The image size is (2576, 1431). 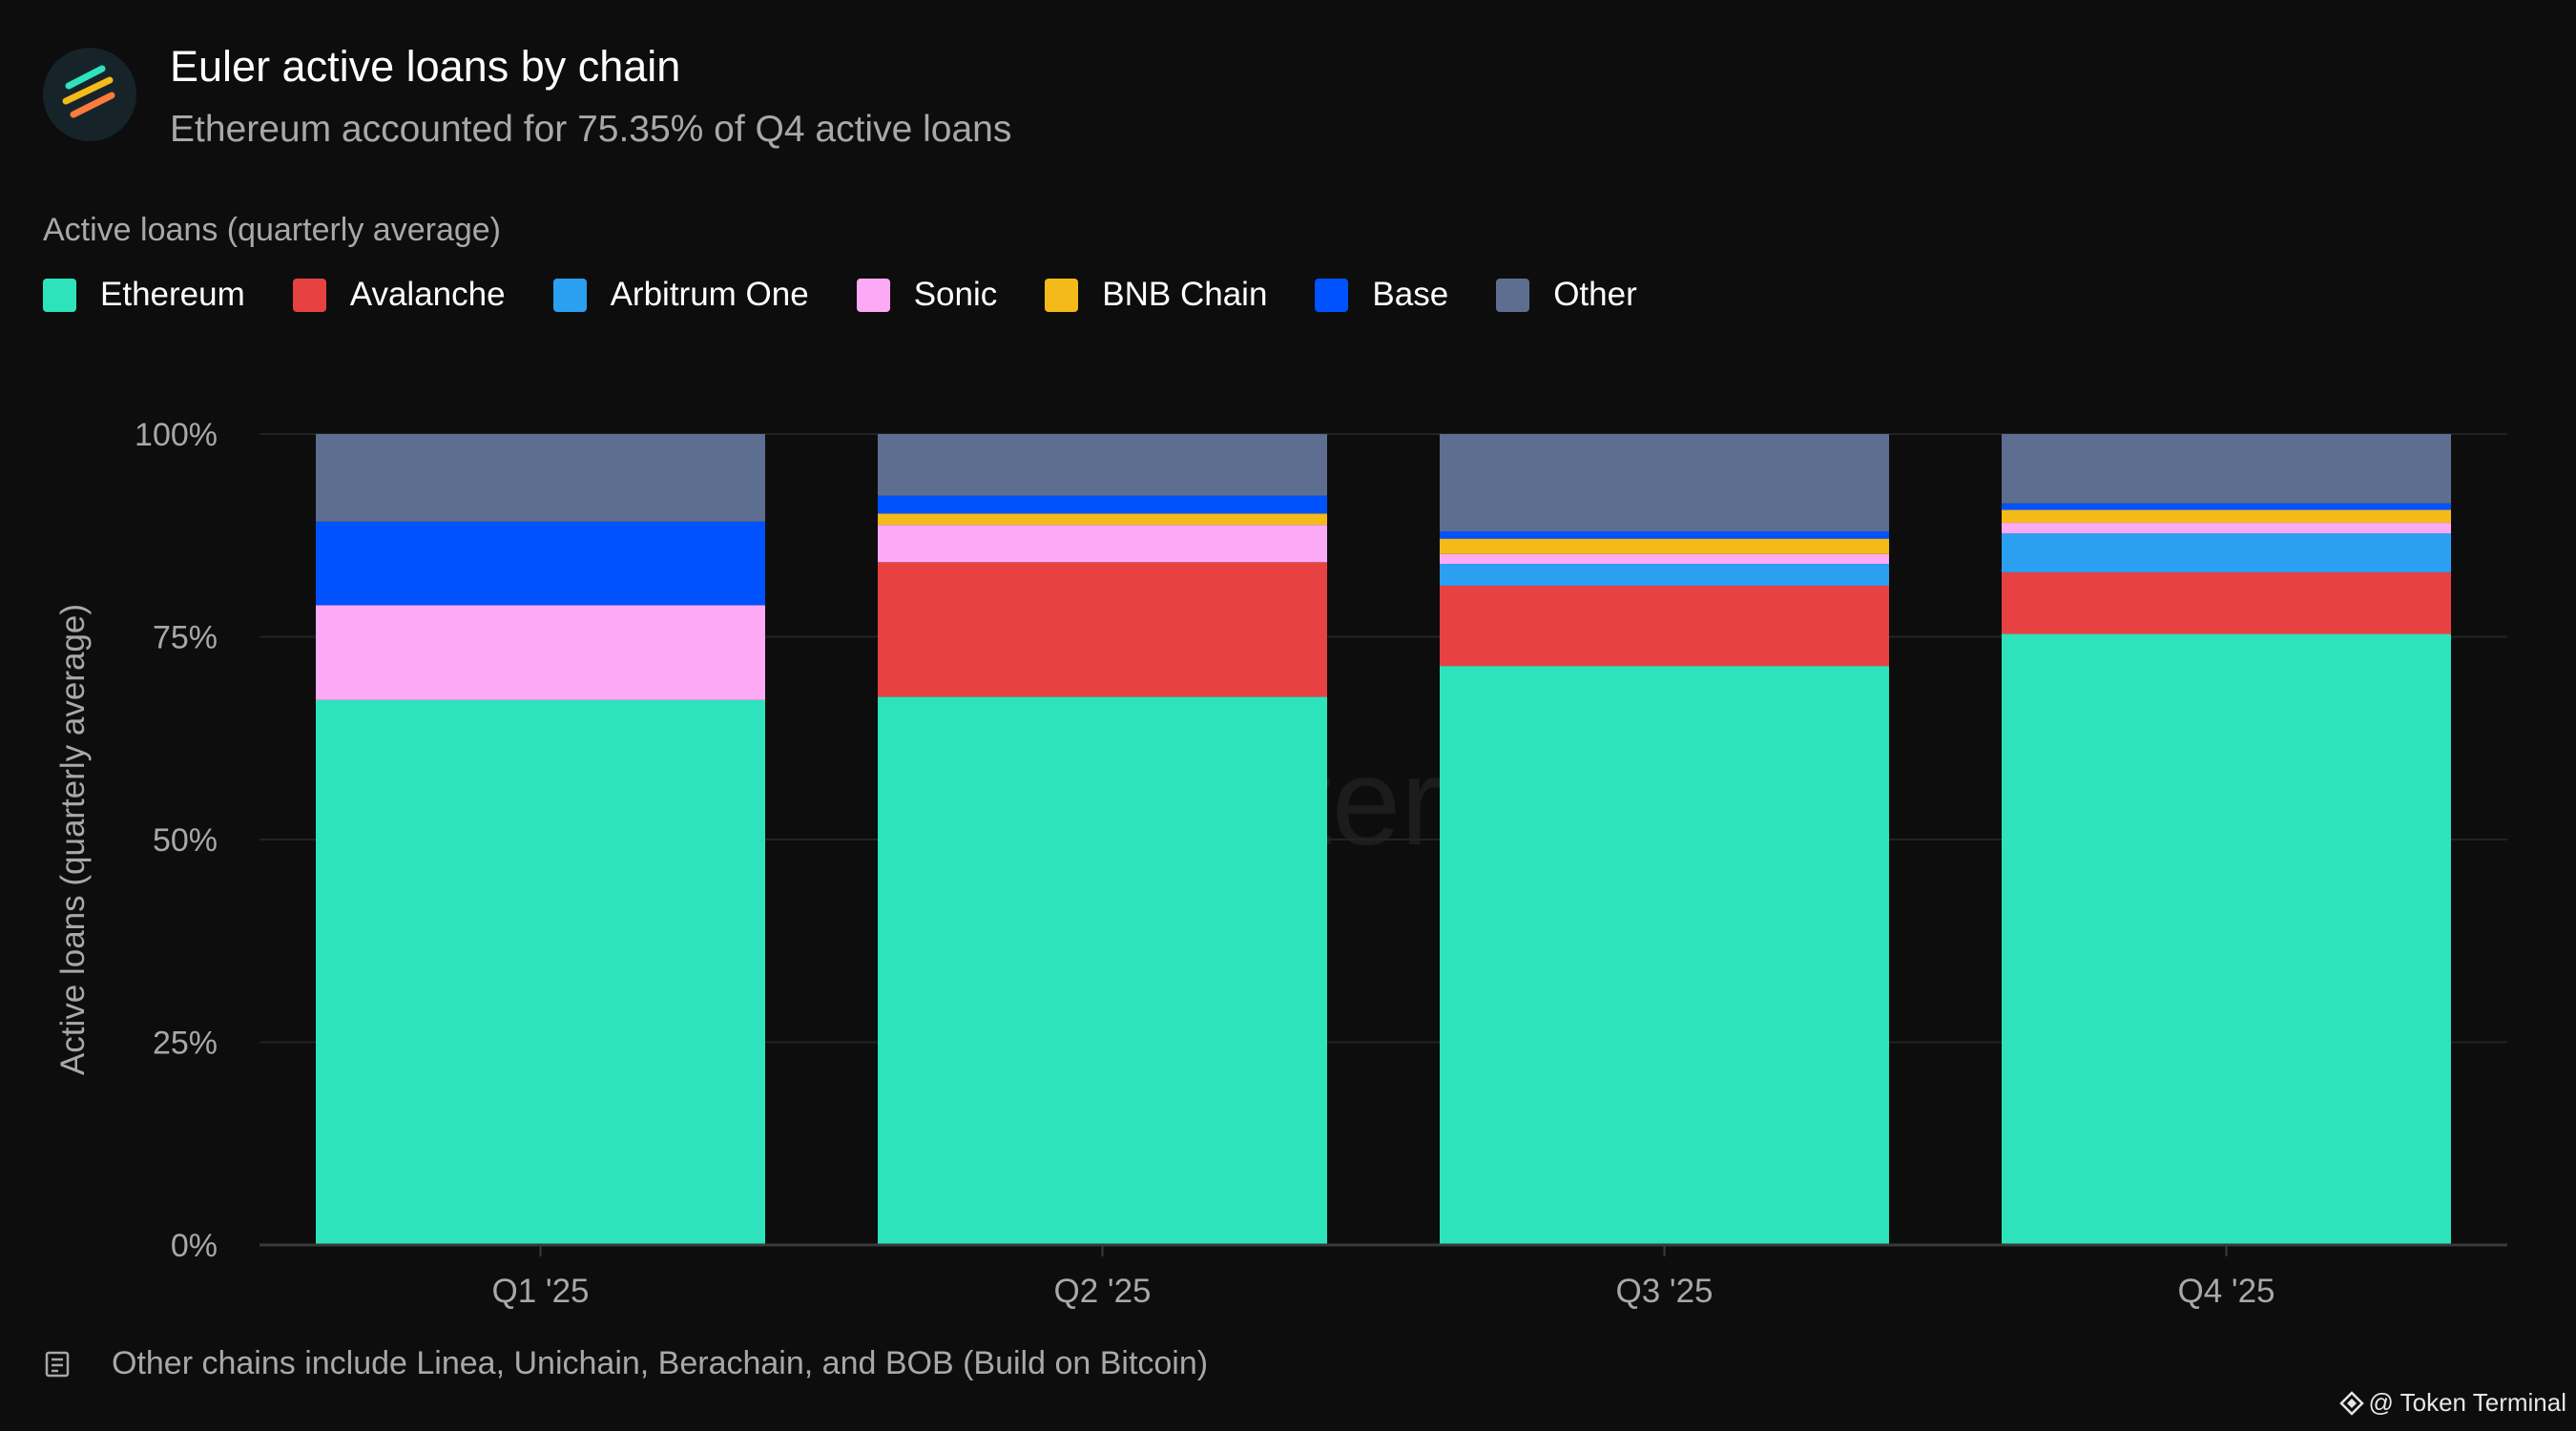 What do you see at coordinates (1595, 294) in the screenshot?
I see `legend-label: Other` at bounding box center [1595, 294].